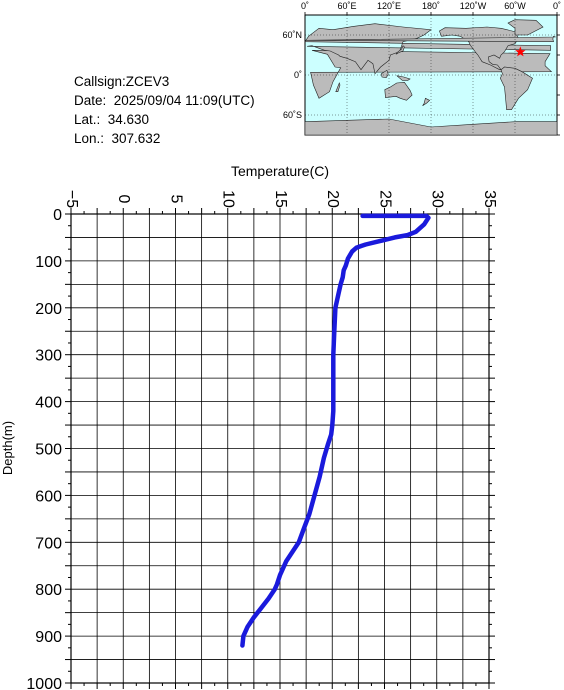  Describe the element at coordinates (48, 356) in the screenshot. I see `y-tick-label: 300` at that location.